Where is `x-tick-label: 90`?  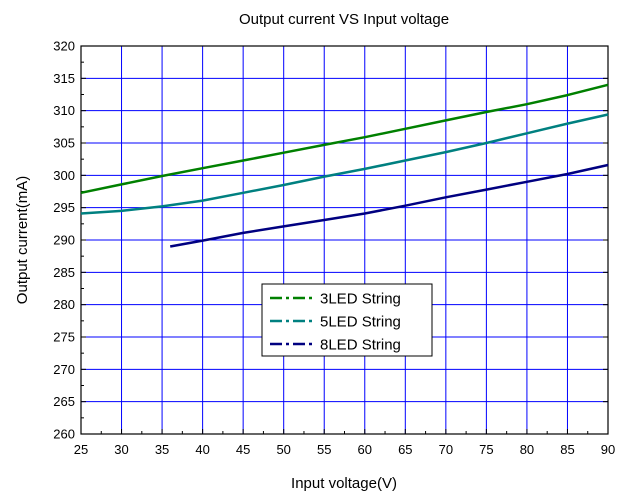
x-tick-label: 90 is located at coordinates (608, 449).